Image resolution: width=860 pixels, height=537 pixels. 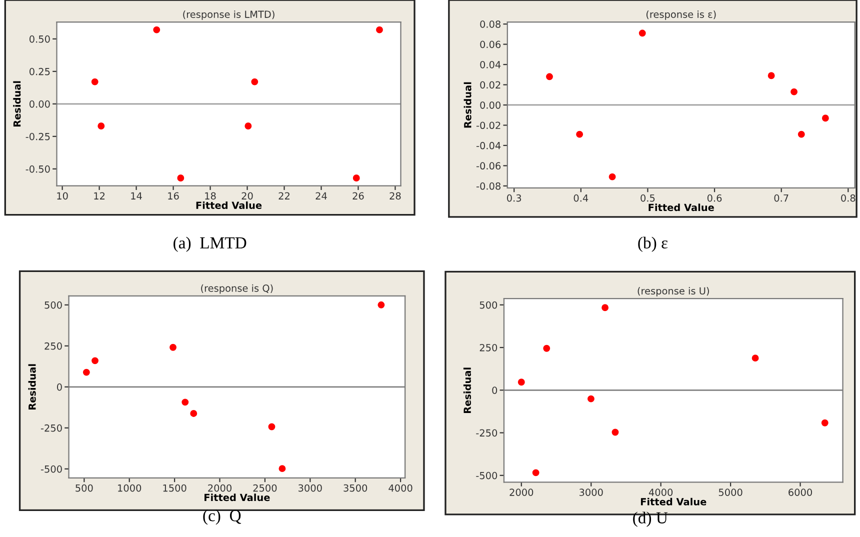 What do you see at coordinates (581, 198) in the screenshot?
I see `x-tick-label: 0.4` at bounding box center [581, 198].